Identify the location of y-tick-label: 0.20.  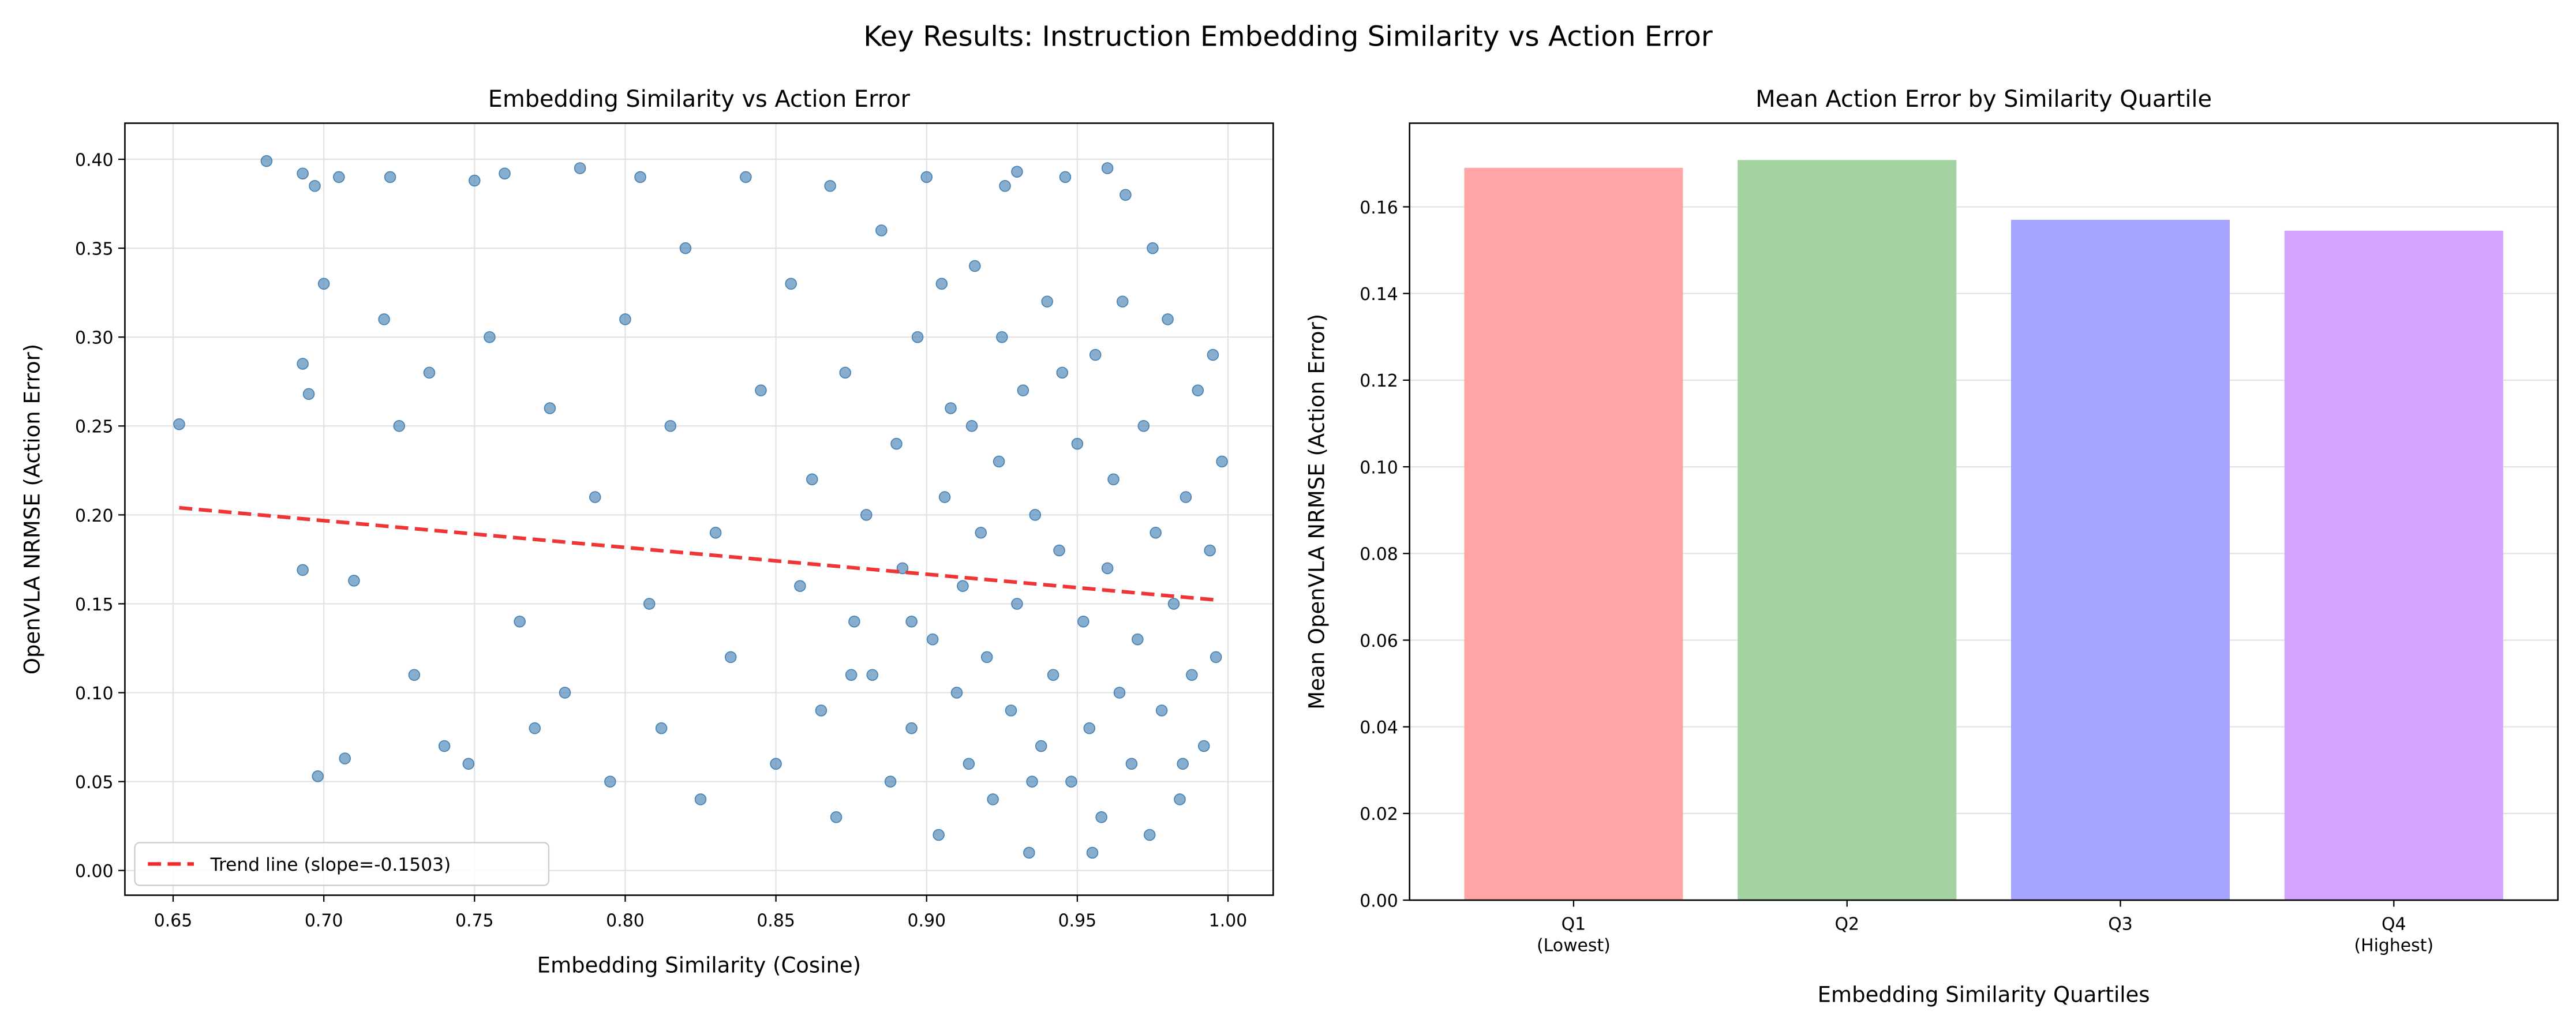
(95, 516).